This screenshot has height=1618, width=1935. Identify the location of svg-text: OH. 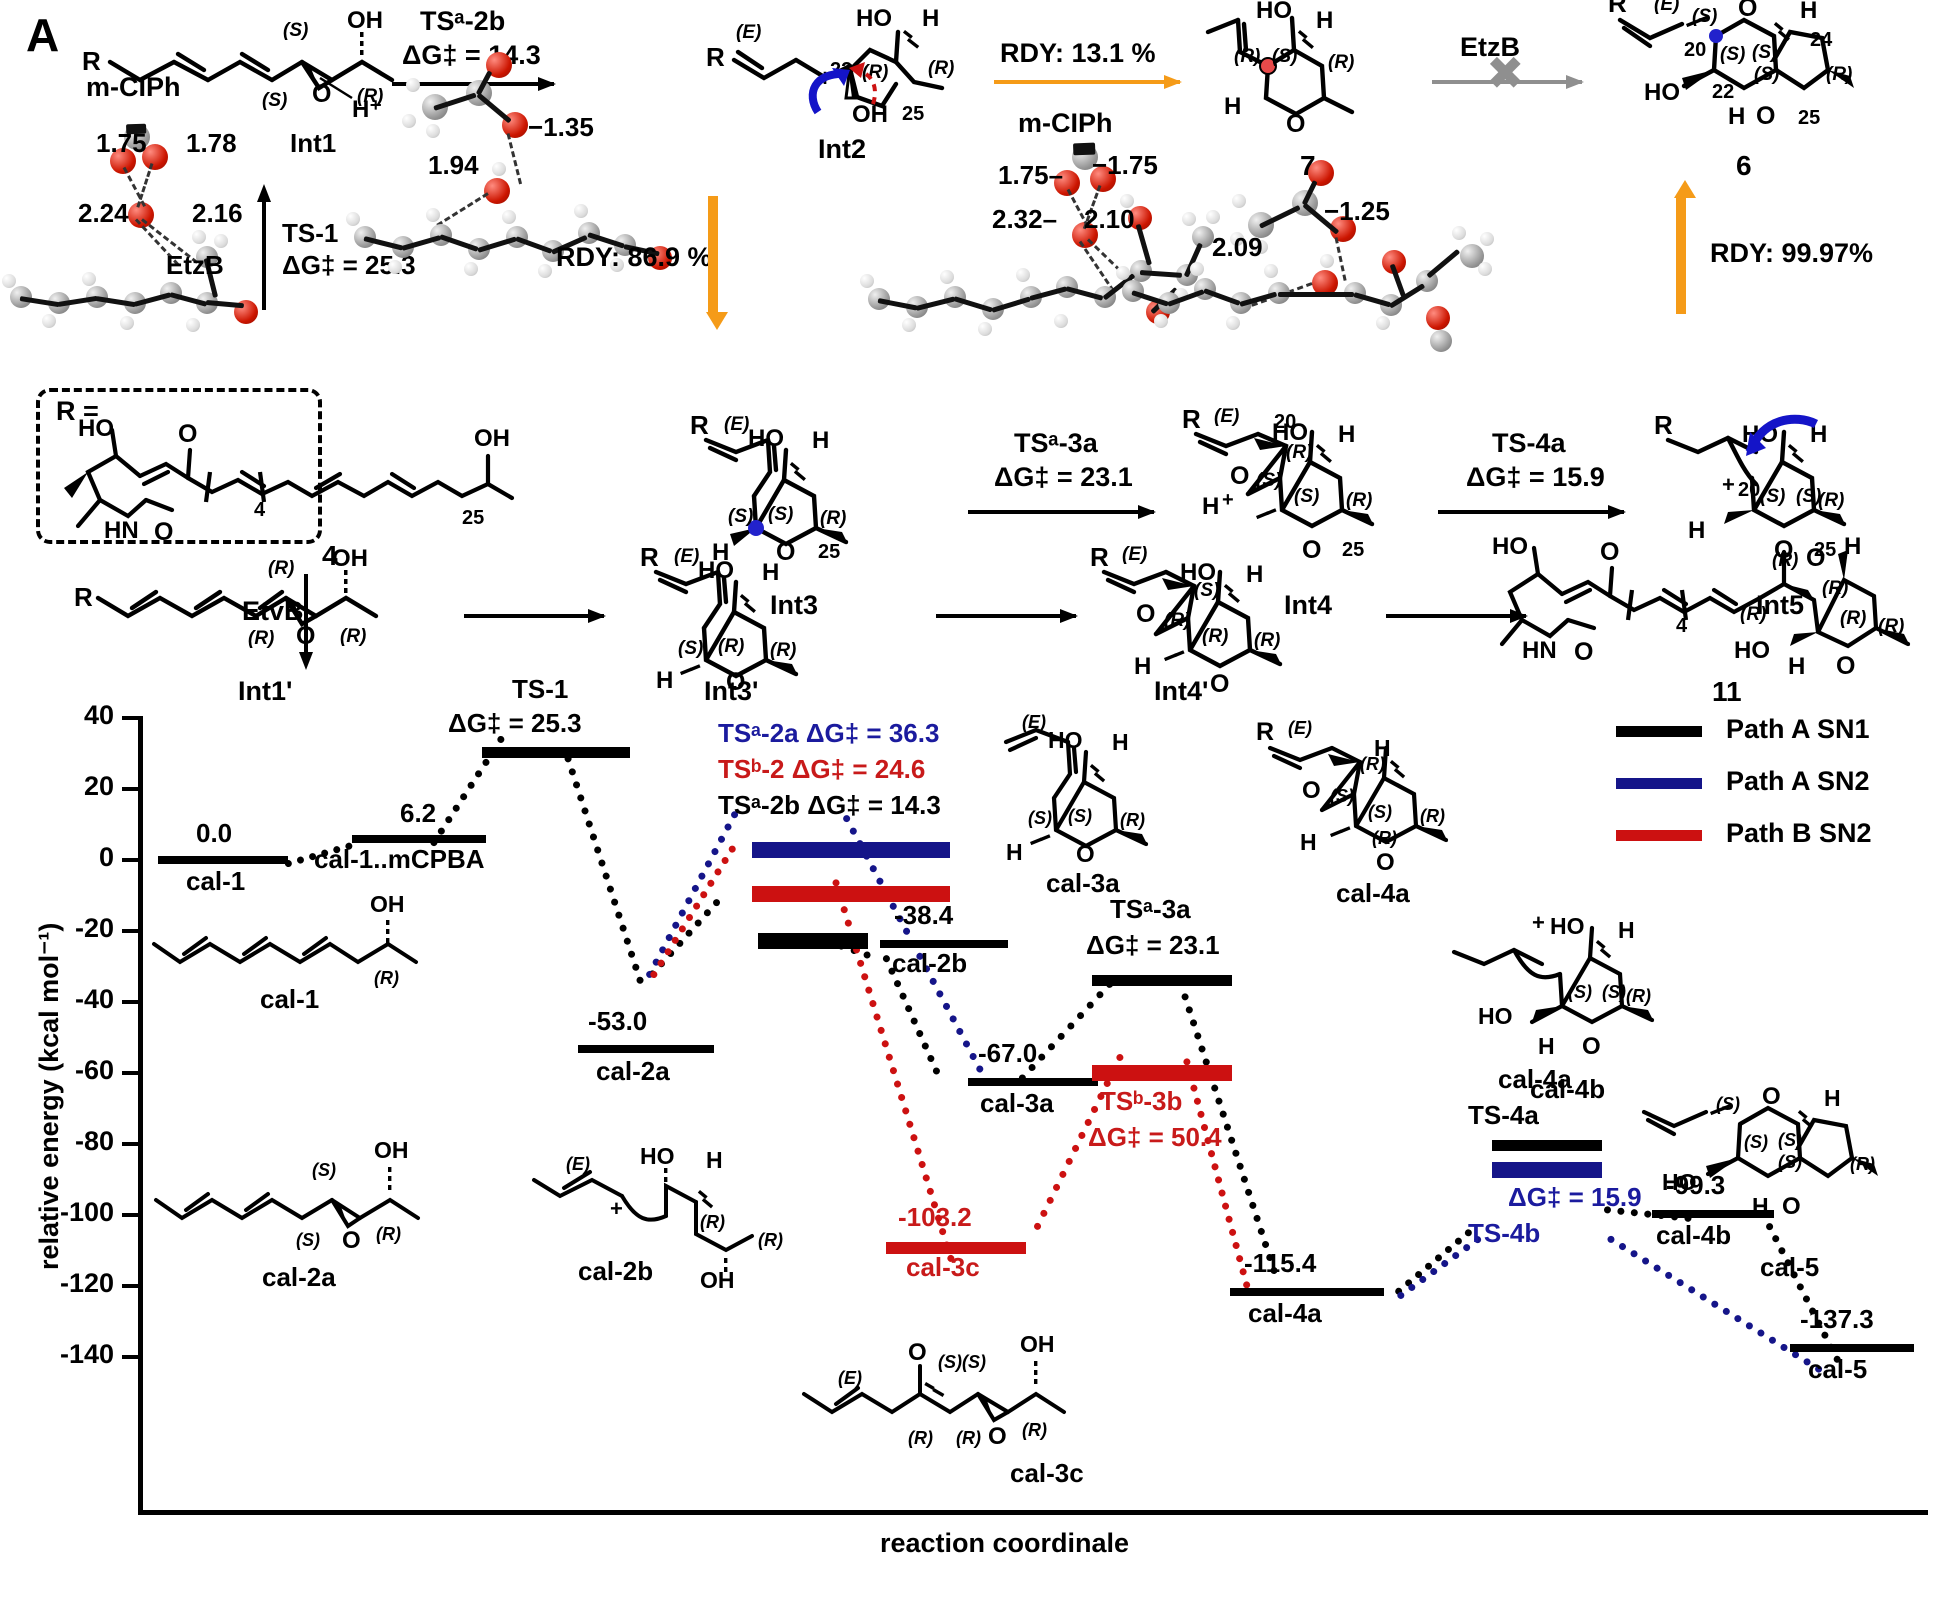
(387, 904).